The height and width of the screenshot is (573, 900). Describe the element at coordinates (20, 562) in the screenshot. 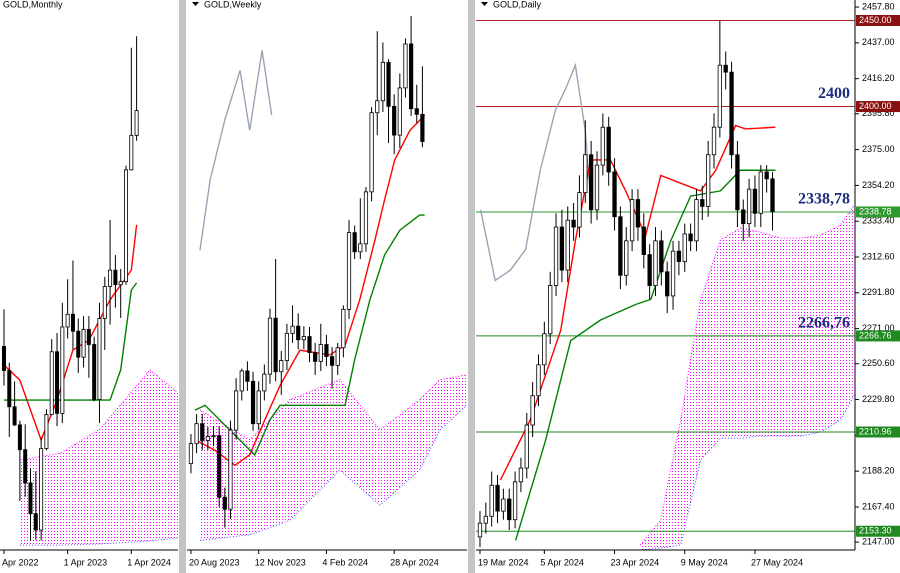

I see `x-tick-label: Apr 2022` at that location.